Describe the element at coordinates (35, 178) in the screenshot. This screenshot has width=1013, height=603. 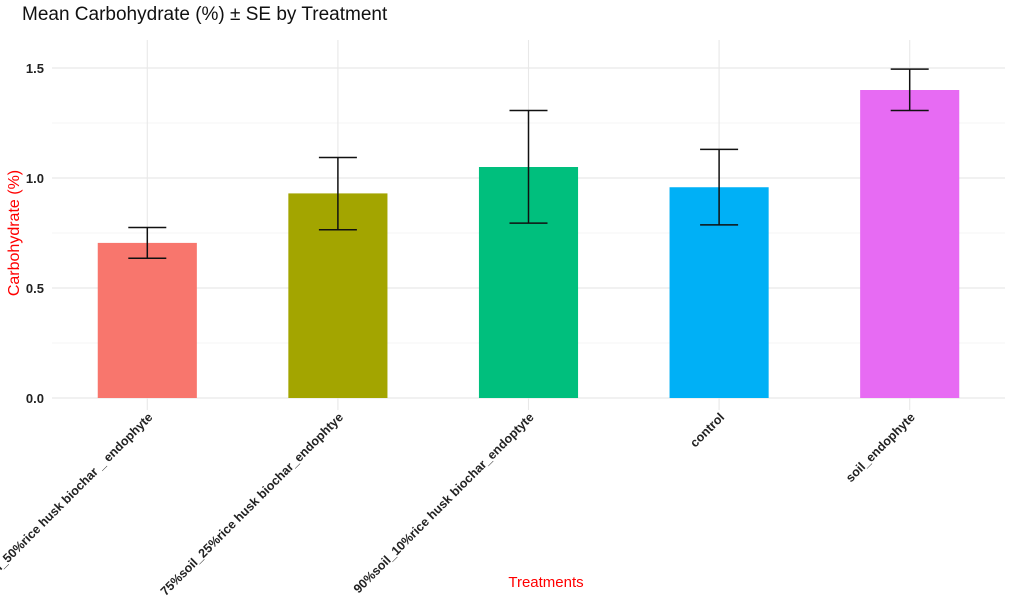
I see `y-tick-label: 1.0` at that location.